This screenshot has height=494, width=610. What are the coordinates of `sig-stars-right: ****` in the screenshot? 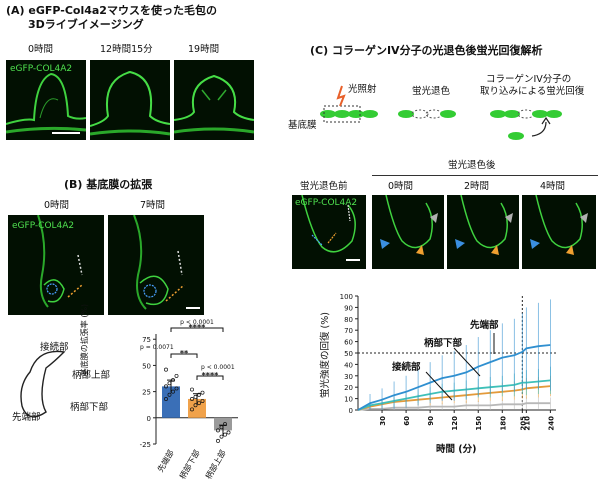 It's located at (211, 375).